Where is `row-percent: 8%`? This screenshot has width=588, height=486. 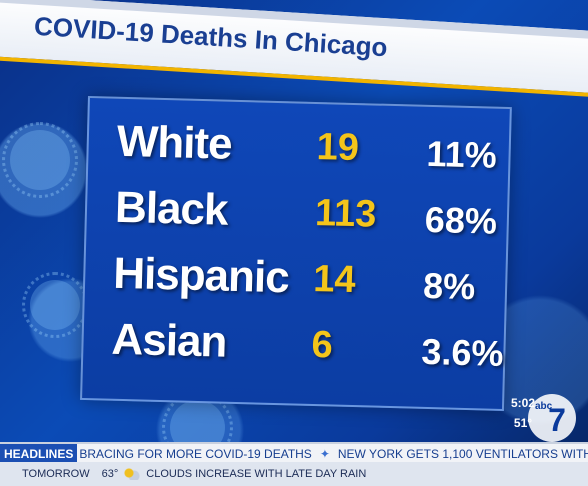 row-percent: 8% is located at coordinates (449, 286).